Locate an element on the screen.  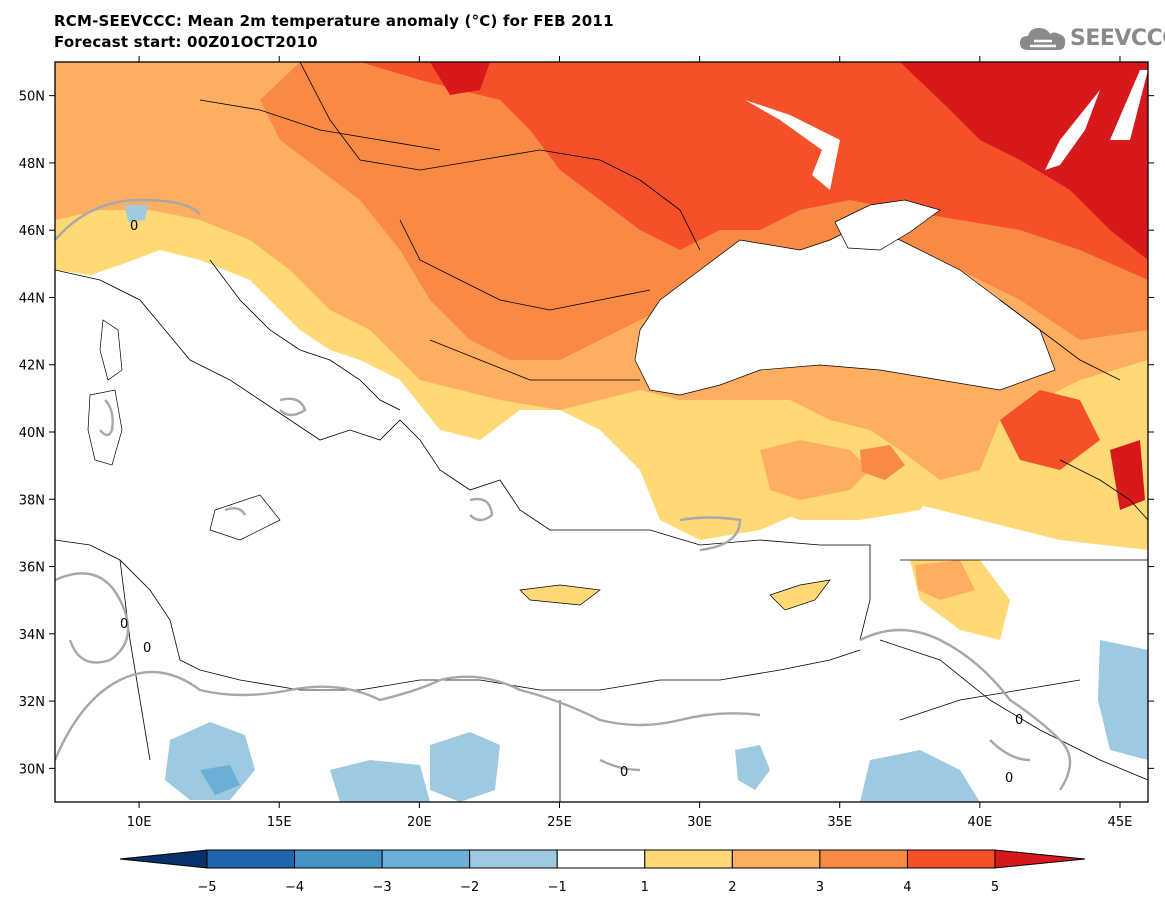
lat-tick-label: 42N is located at coordinates (32, 366).